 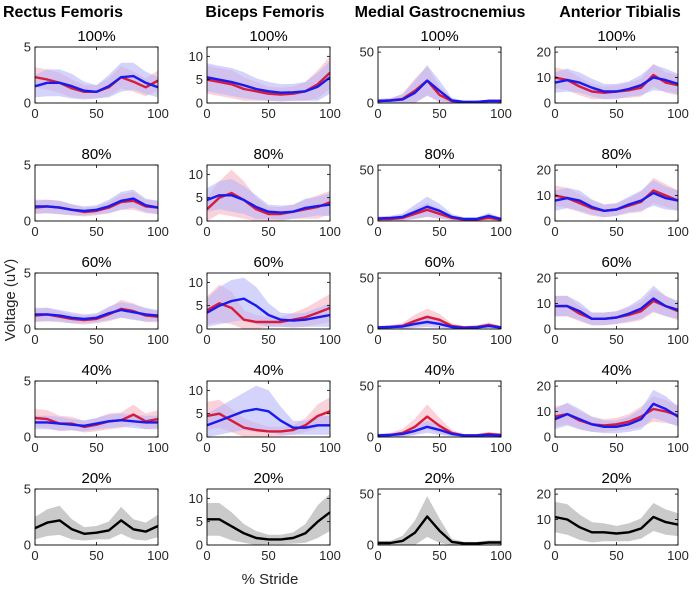 I want to click on panel-medial-gastrocnemius-80pct: 80% 0 50 100 0 50, so click(x=436, y=192).